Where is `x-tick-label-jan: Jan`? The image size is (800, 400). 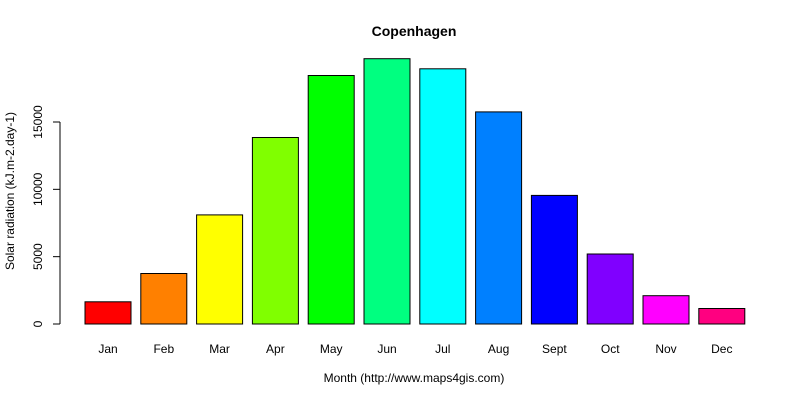 x-tick-label-jan: Jan is located at coordinates (107, 349).